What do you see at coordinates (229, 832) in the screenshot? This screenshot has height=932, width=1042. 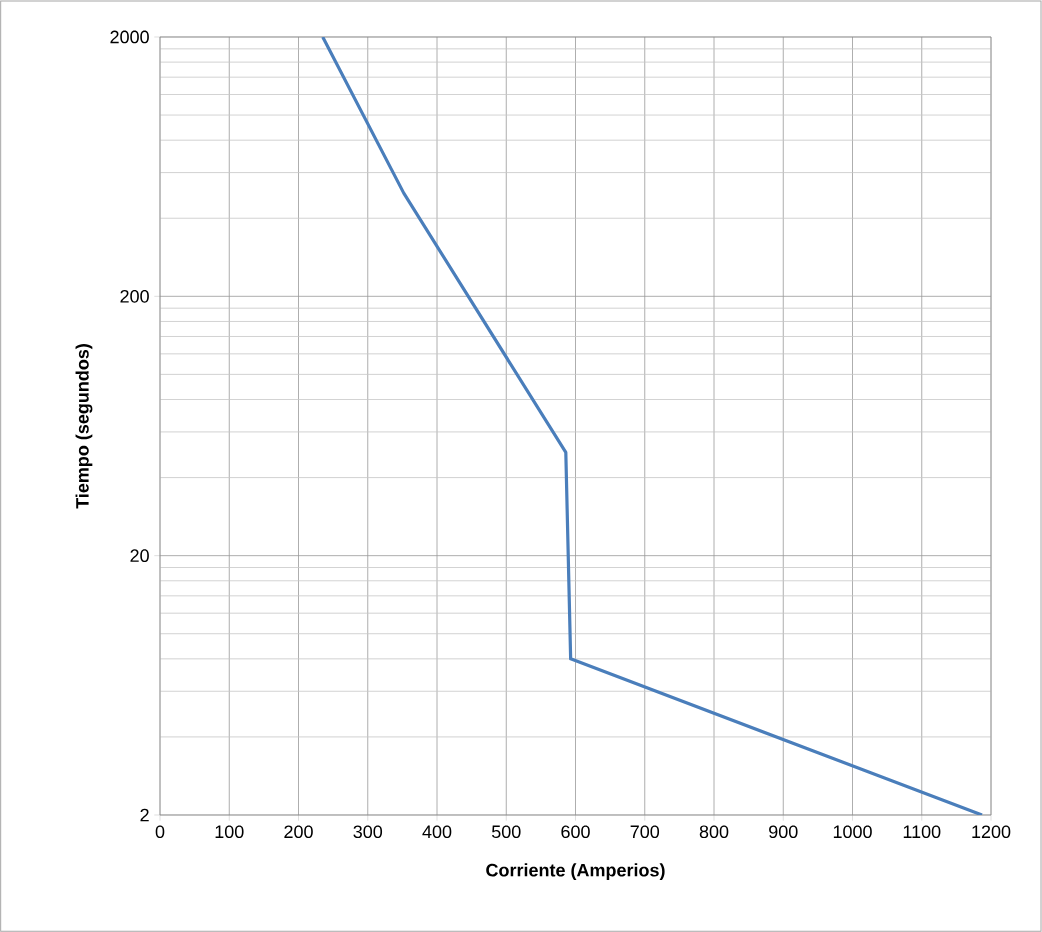 I see `x-tick-label: 100` at bounding box center [229, 832].